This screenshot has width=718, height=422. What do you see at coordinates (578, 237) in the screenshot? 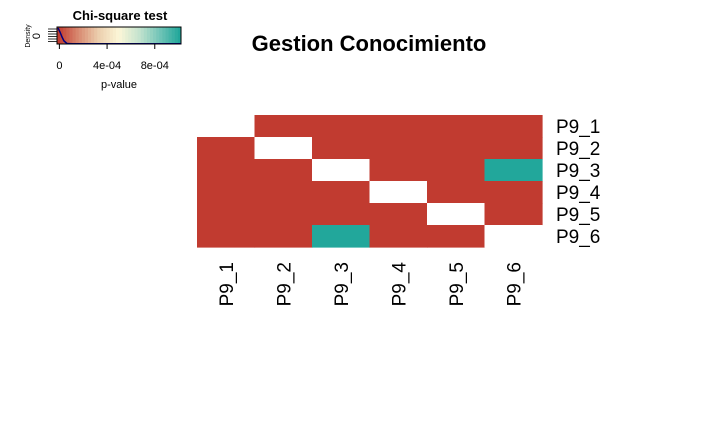
I see `row-label: P9_6` at bounding box center [578, 237].